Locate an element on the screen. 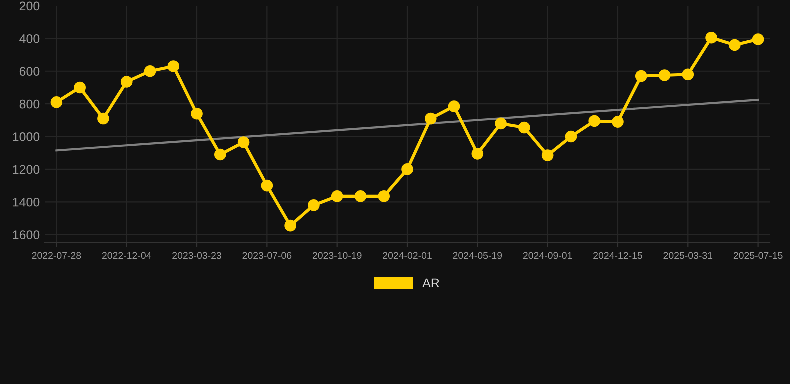 The width and height of the screenshot is (790, 384). x-tick-label: 2024-09-01 is located at coordinates (547, 256).